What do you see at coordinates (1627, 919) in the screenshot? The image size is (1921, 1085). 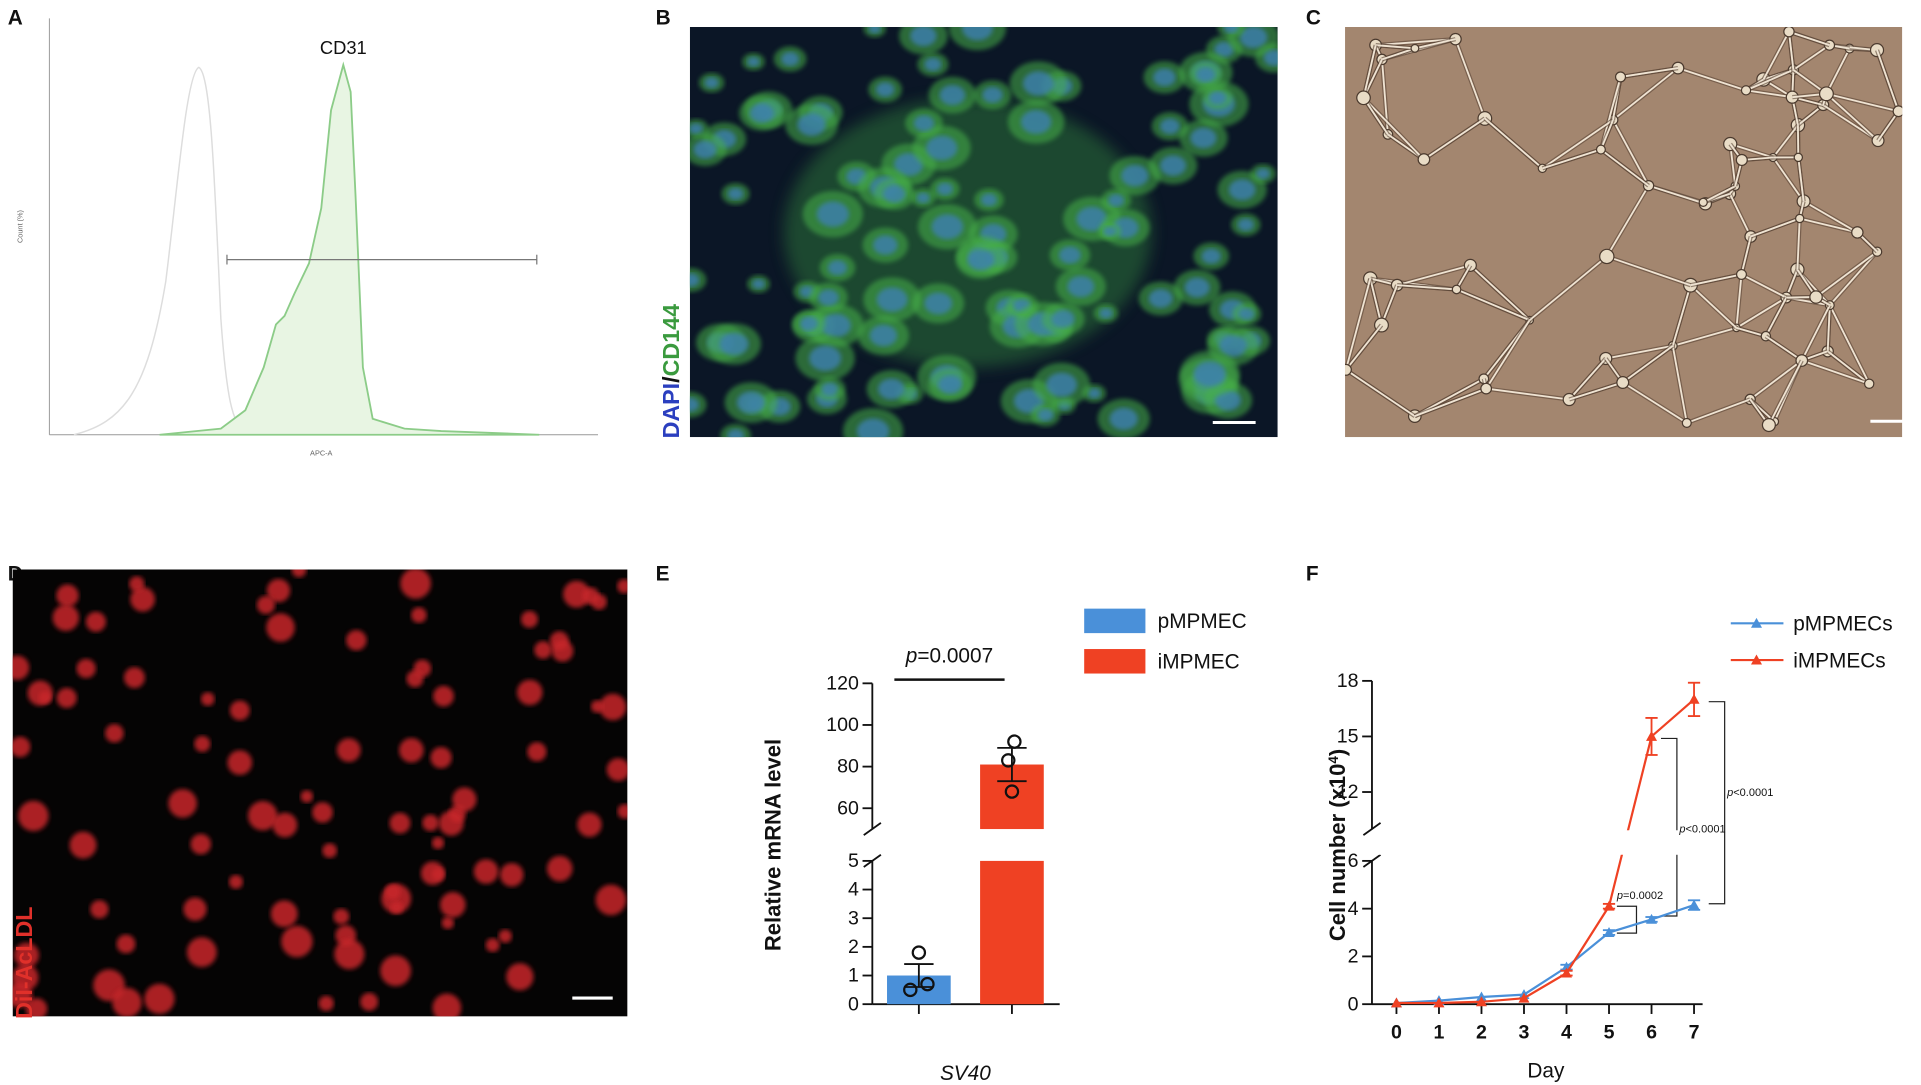 I see `bracket` at bounding box center [1627, 919].